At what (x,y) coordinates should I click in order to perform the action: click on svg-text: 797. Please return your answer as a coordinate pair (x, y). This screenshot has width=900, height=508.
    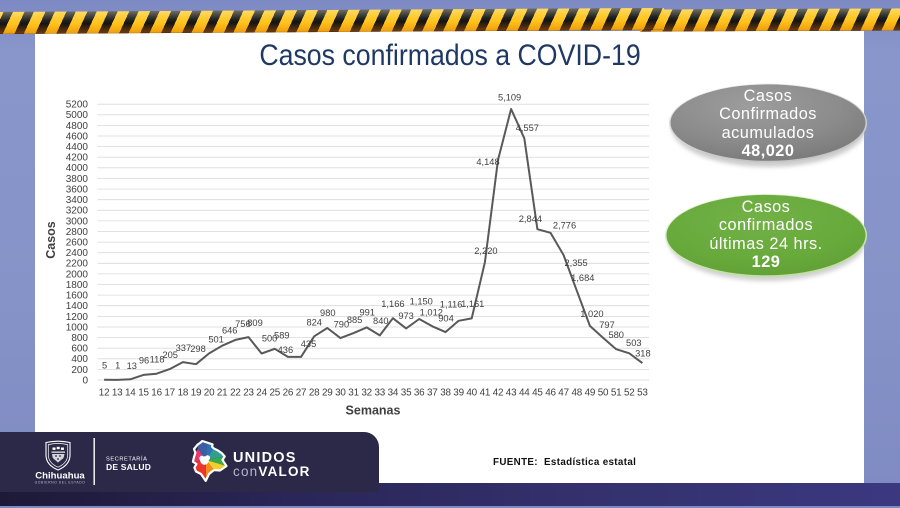
    Looking at the image, I should click on (607, 325).